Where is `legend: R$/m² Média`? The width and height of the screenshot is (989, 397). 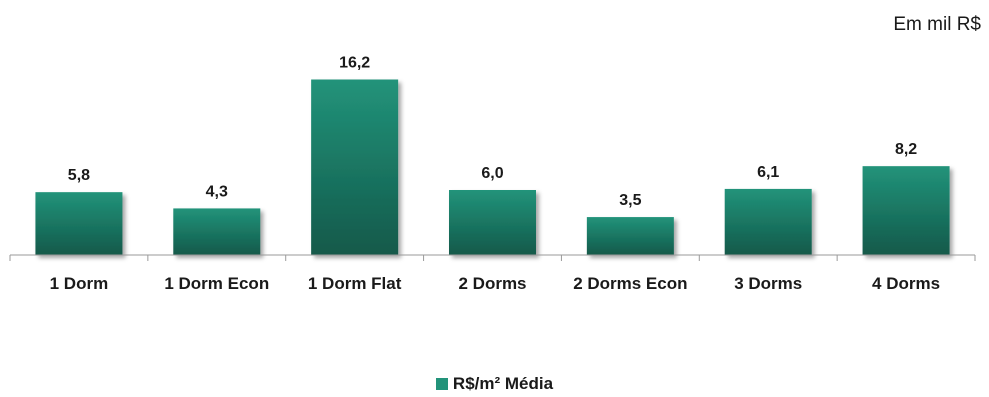 legend: R$/m² Média is located at coordinates (494, 384).